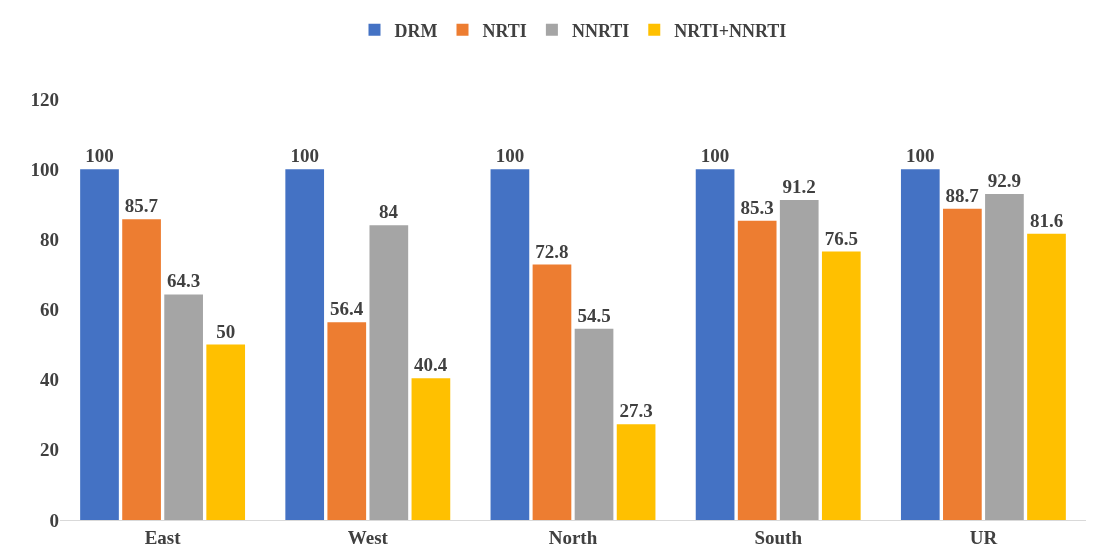 This screenshot has width=1116, height=560. Describe the element at coordinates (226, 331) in the screenshot. I see `data-label: 50` at that location.